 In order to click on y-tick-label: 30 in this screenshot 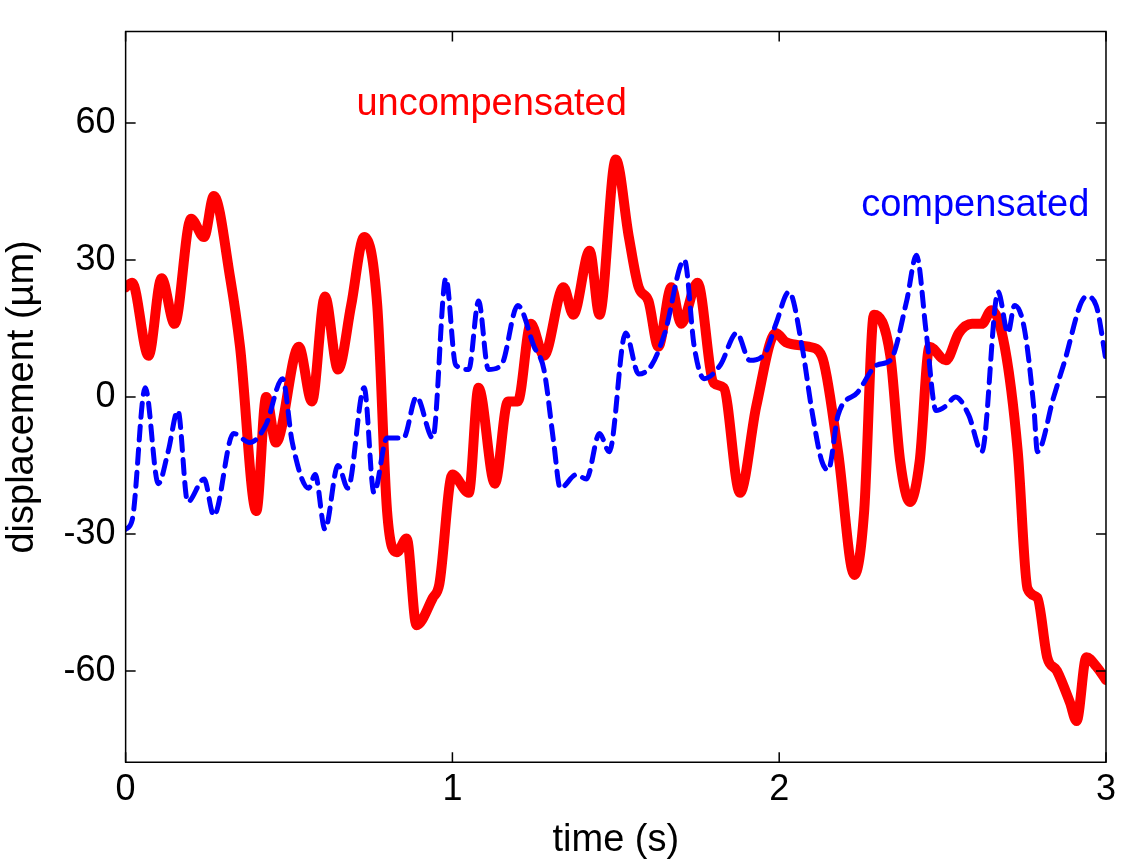, I will do `click(95, 257)`.